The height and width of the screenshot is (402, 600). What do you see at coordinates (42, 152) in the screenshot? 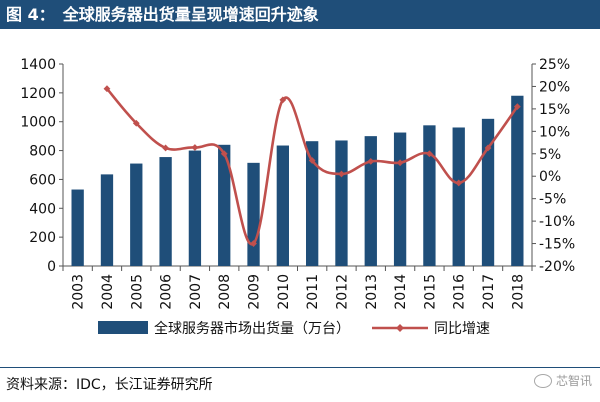
I see `left-axis-tick-label: 800` at bounding box center [42, 152].